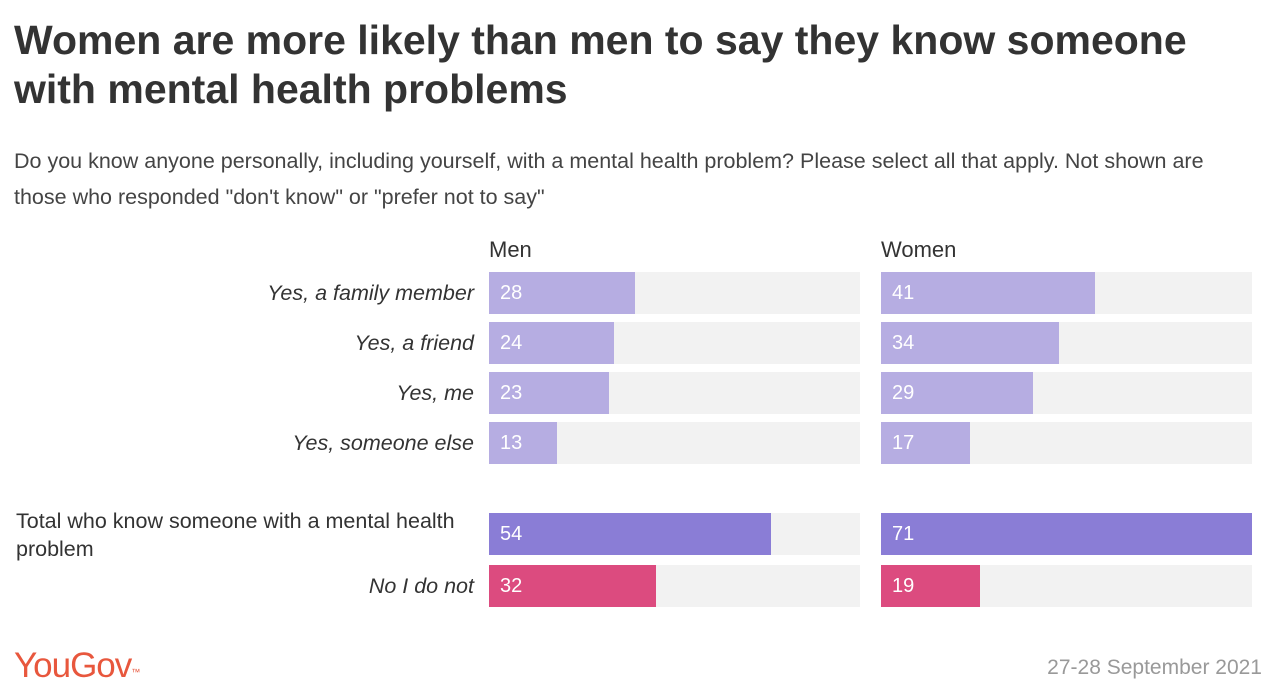 The width and height of the screenshot is (1276, 697). Describe the element at coordinates (903, 293) in the screenshot. I see `data-label: 41` at that location.